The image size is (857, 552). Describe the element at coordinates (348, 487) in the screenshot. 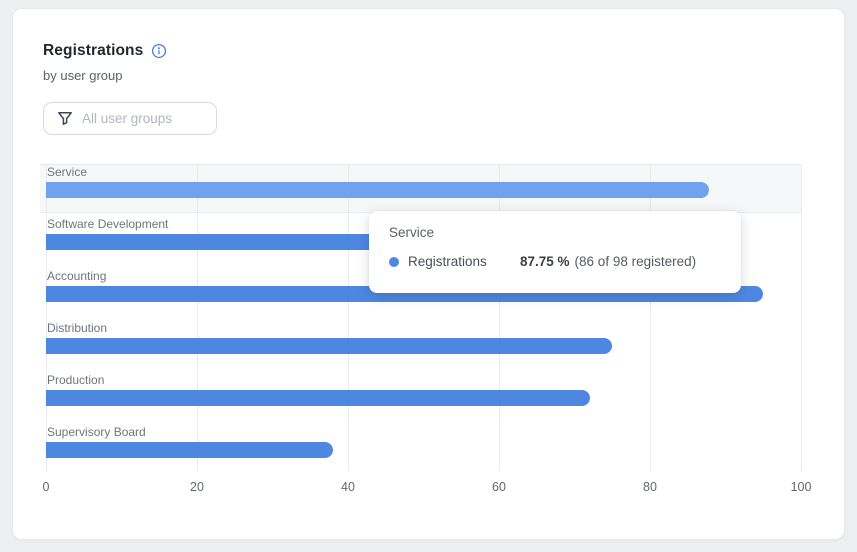

I see `x-axis-tick-label: 40` at that location.